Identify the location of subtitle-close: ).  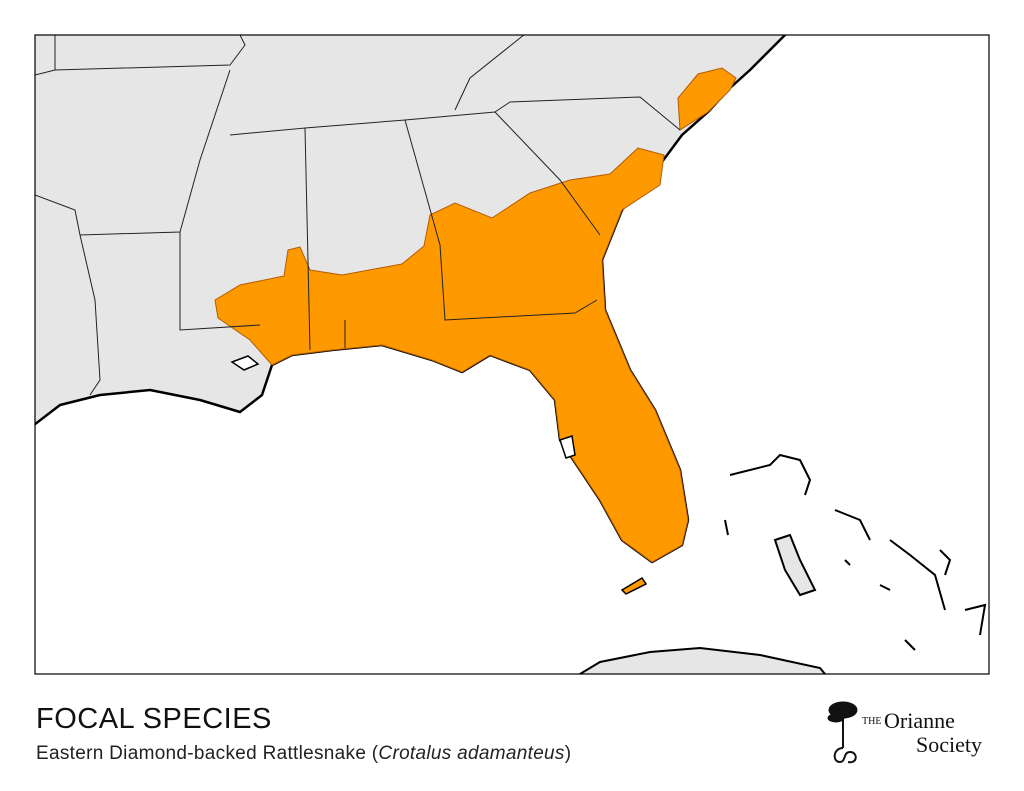
(568, 753).